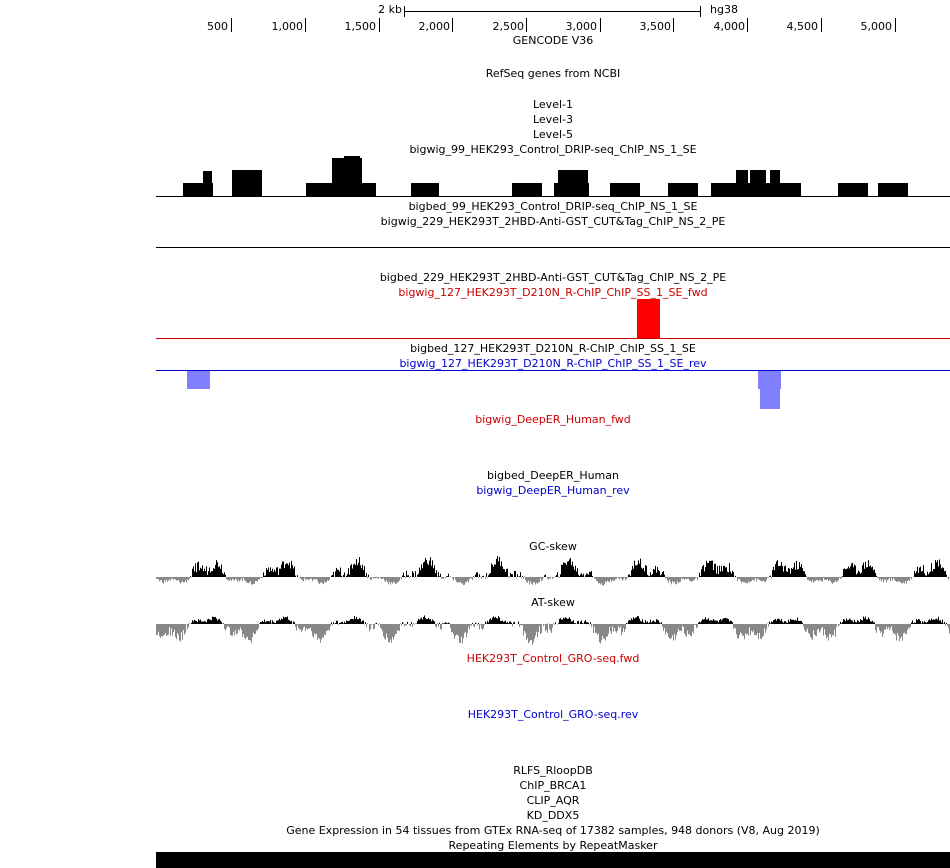 The width and height of the screenshot is (950, 868). Describe the element at coordinates (648, 319) in the screenshot. I see `rchip-fwd-peak` at that location.